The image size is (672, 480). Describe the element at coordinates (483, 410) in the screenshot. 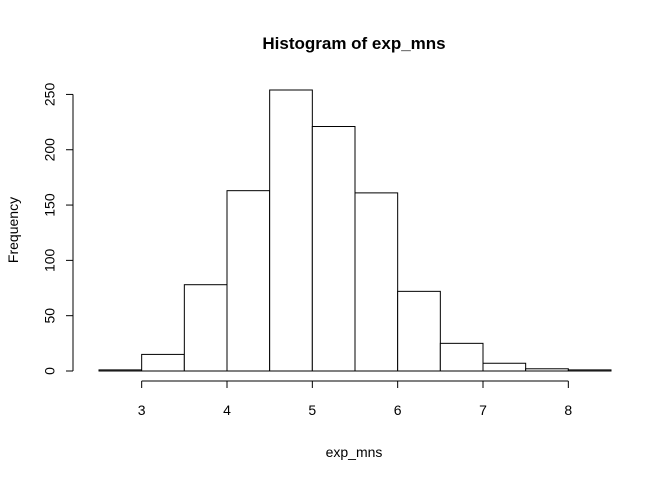

I see `x-tick-label: 7` at that location.